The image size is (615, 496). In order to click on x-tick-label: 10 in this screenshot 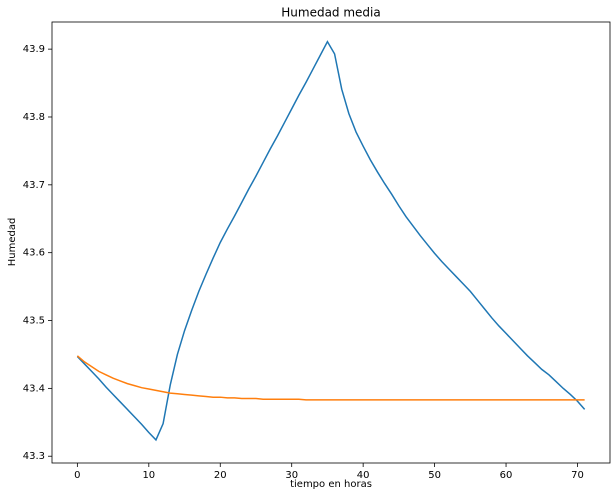, I will do `click(148, 475)`.